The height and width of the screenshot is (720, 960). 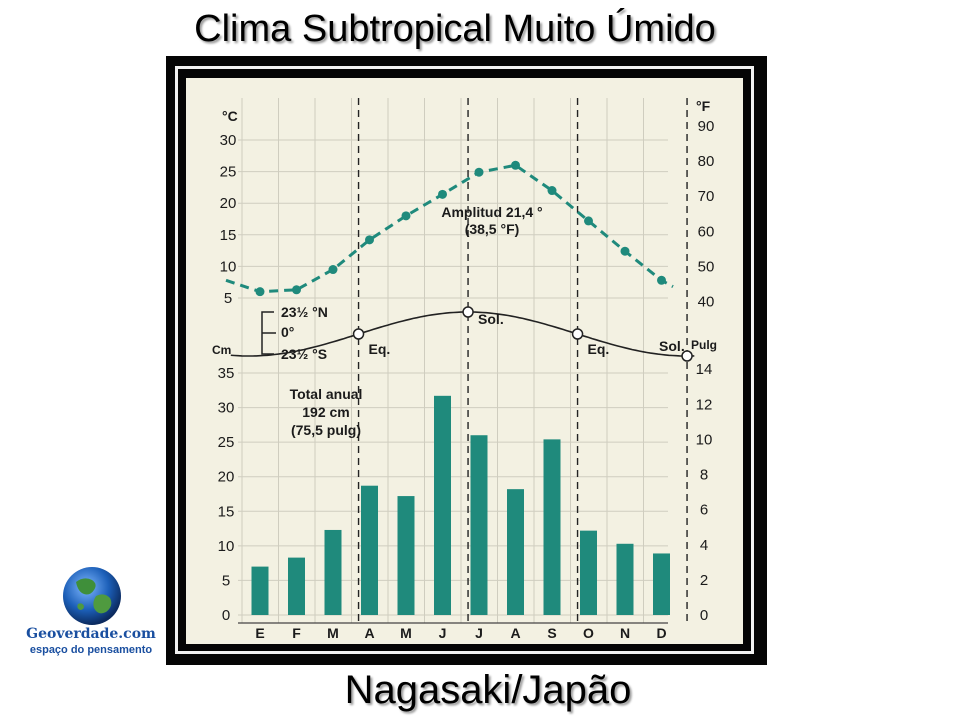 I want to click on celsius-tick-label: 5, so click(x=228, y=298).